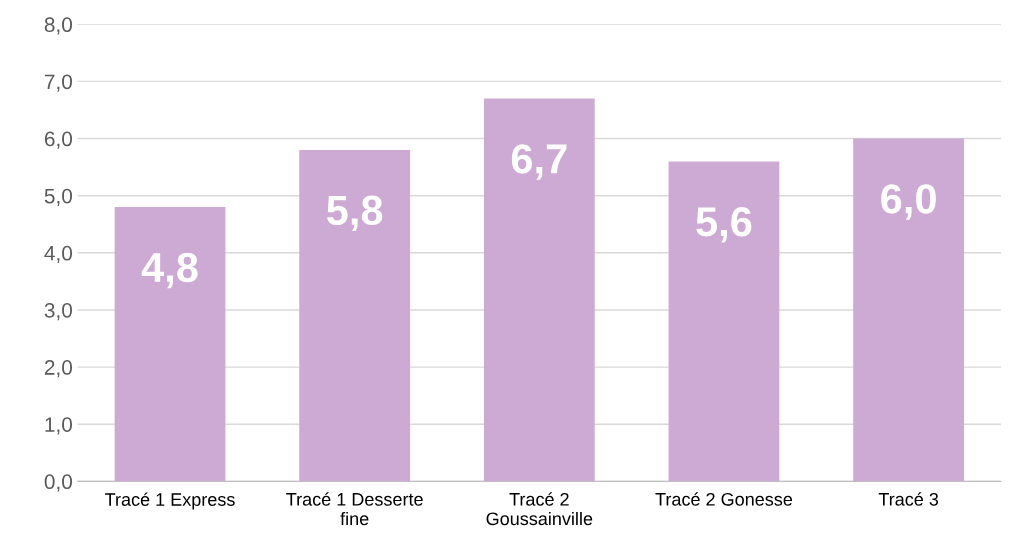 Image resolution: width=1009 pixels, height=552 pixels. What do you see at coordinates (539, 509) in the screenshot?
I see `x-tick-label: Tracé 2 Goussainville` at bounding box center [539, 509].